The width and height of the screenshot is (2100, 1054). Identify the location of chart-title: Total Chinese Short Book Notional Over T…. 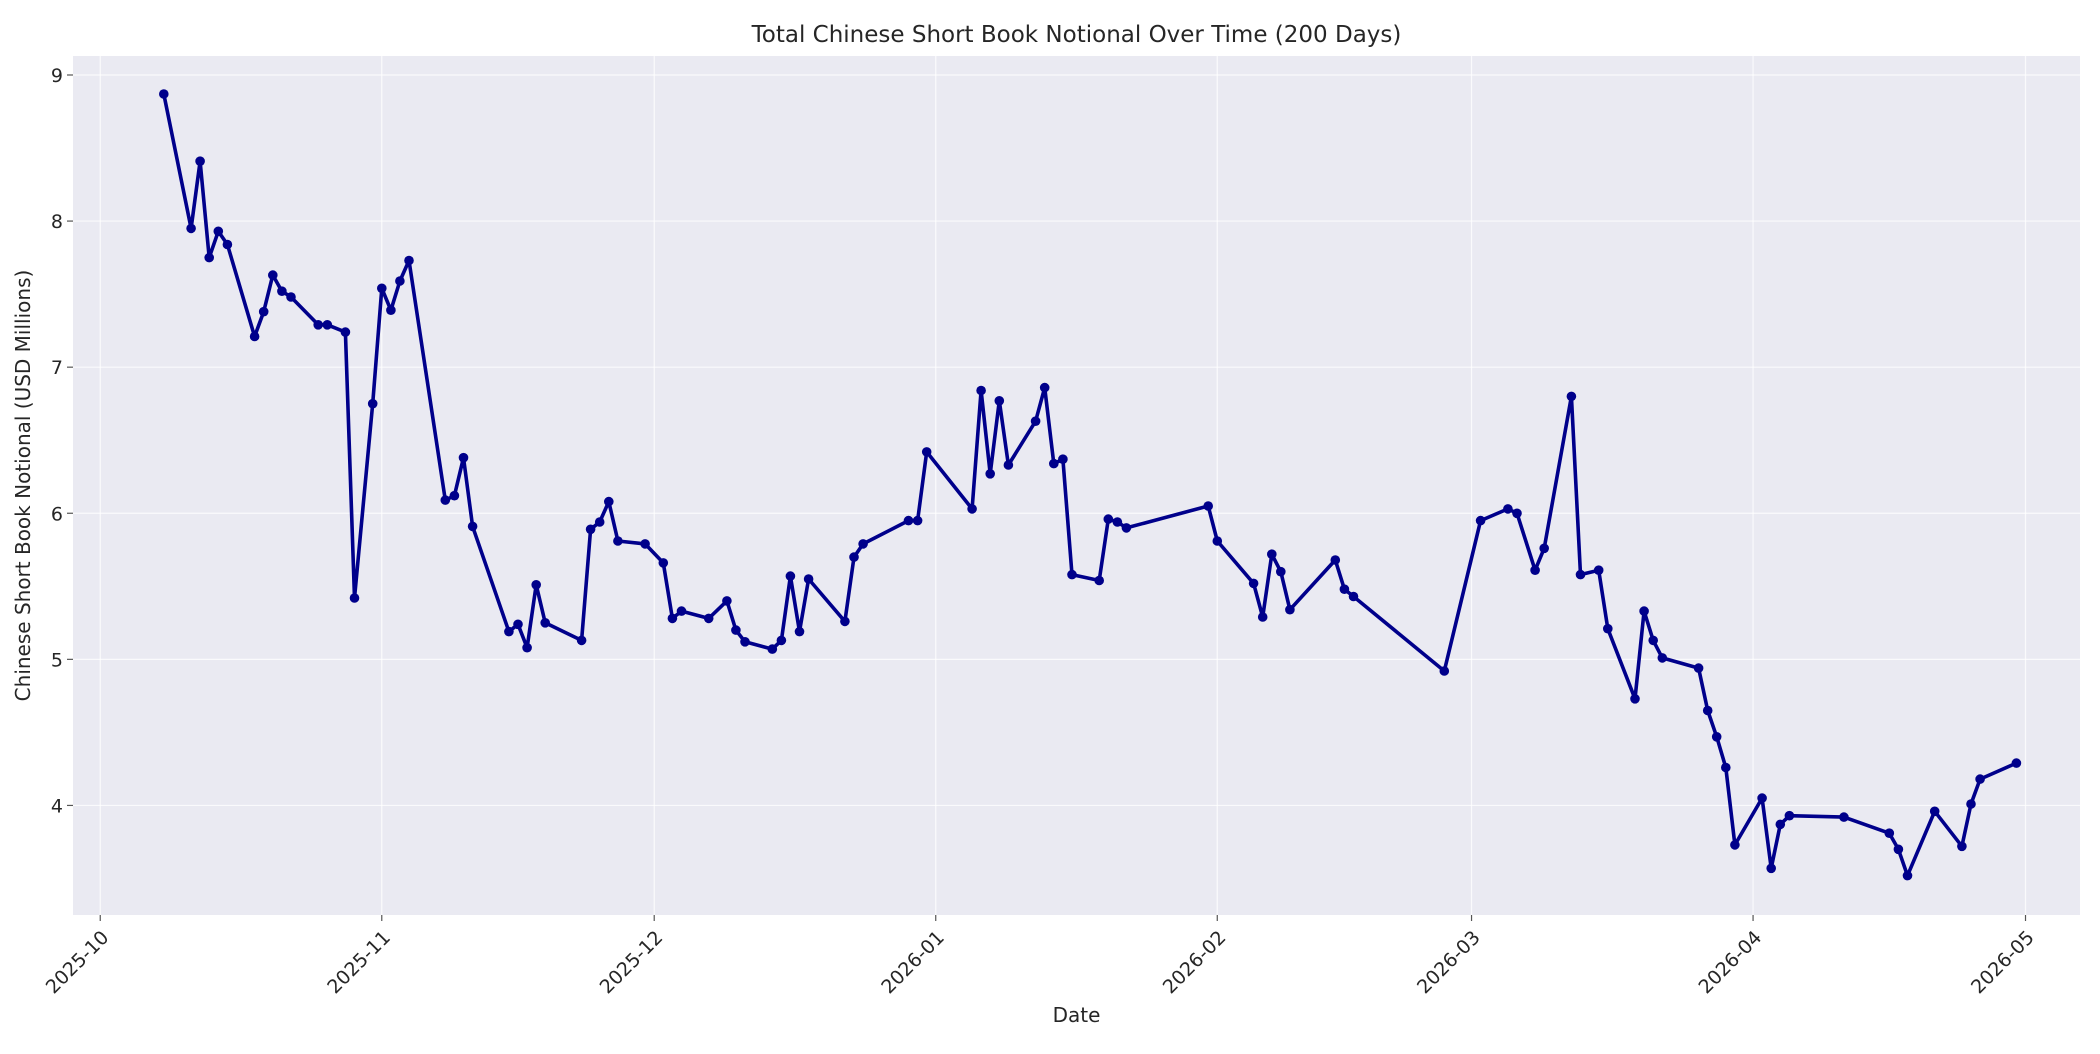
(1076, 35).